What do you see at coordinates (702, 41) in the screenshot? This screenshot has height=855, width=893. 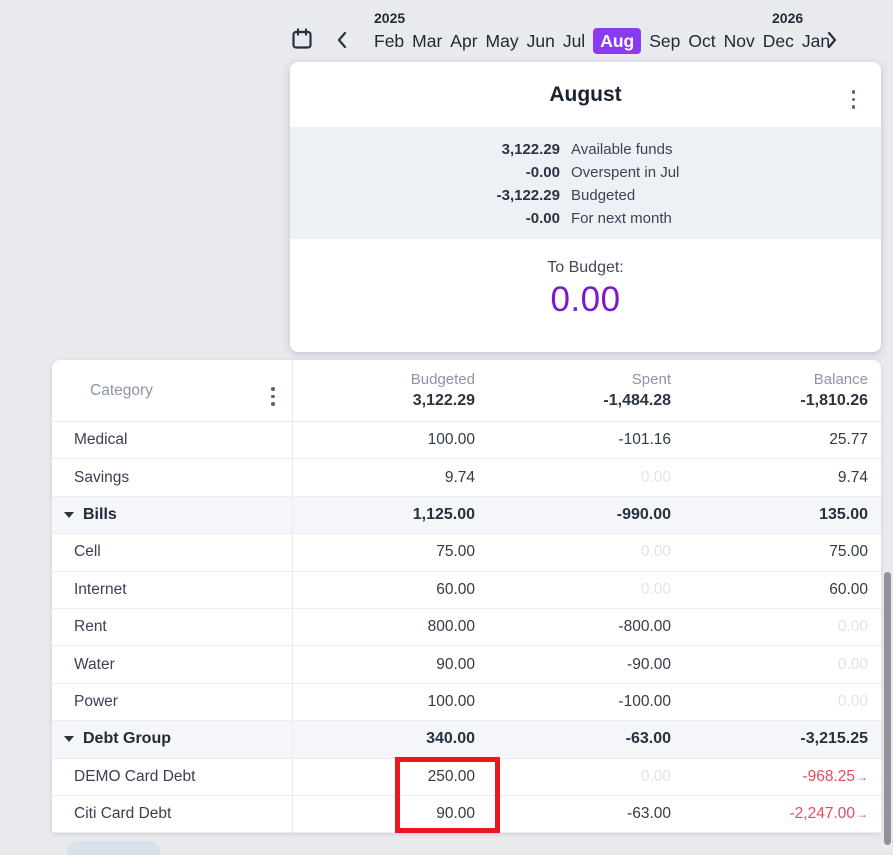 I see `month-item: Oct` at bounding box center [702, 41].